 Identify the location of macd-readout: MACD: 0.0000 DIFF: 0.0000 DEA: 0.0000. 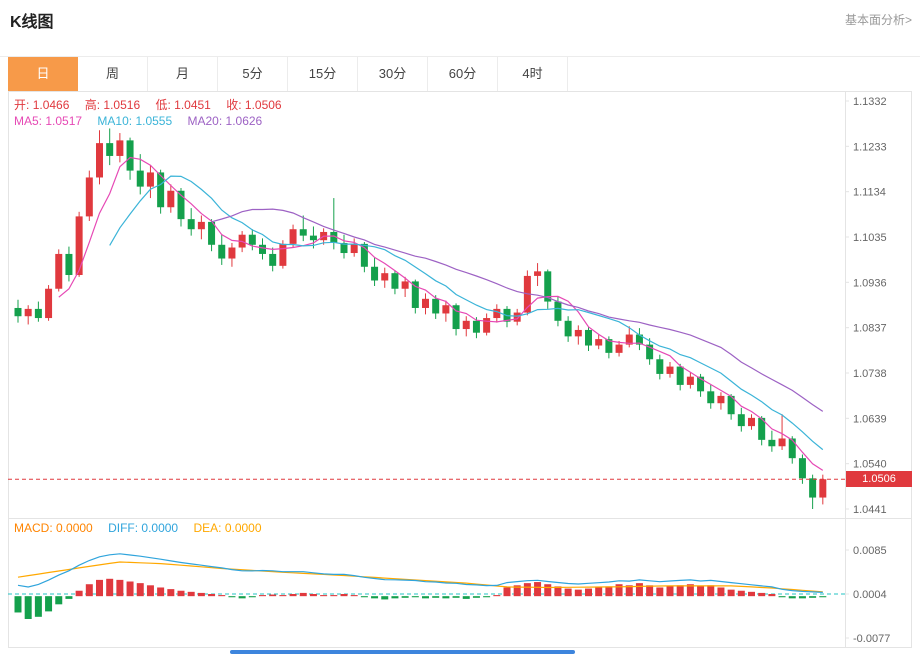
(144, 528).